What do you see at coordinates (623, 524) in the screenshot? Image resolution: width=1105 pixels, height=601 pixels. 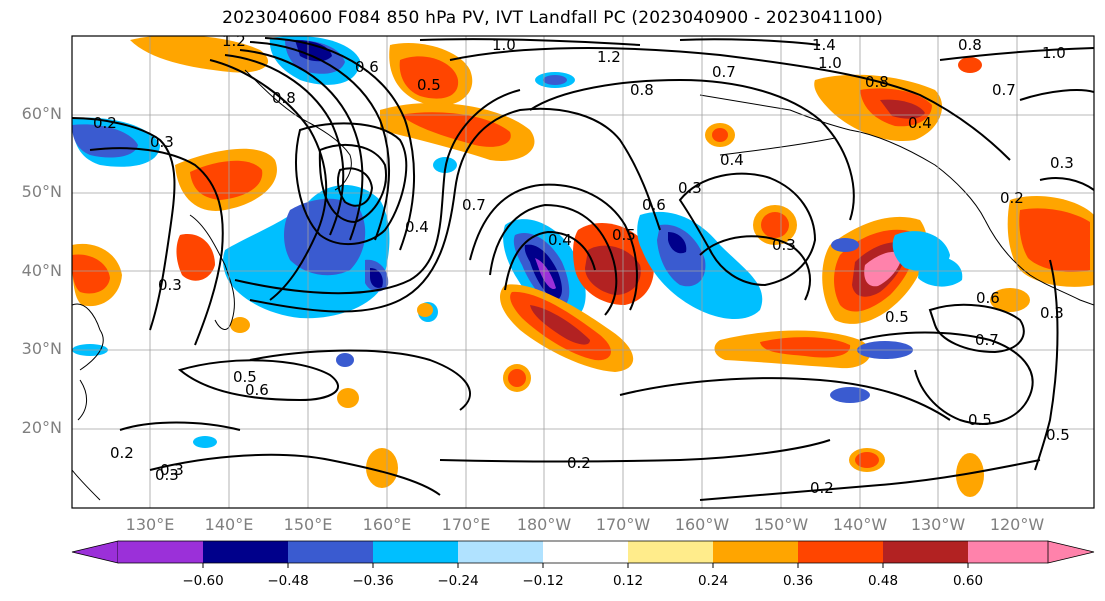 I see `lon-label-170w: 170°W` at bounding box center [623, 524].